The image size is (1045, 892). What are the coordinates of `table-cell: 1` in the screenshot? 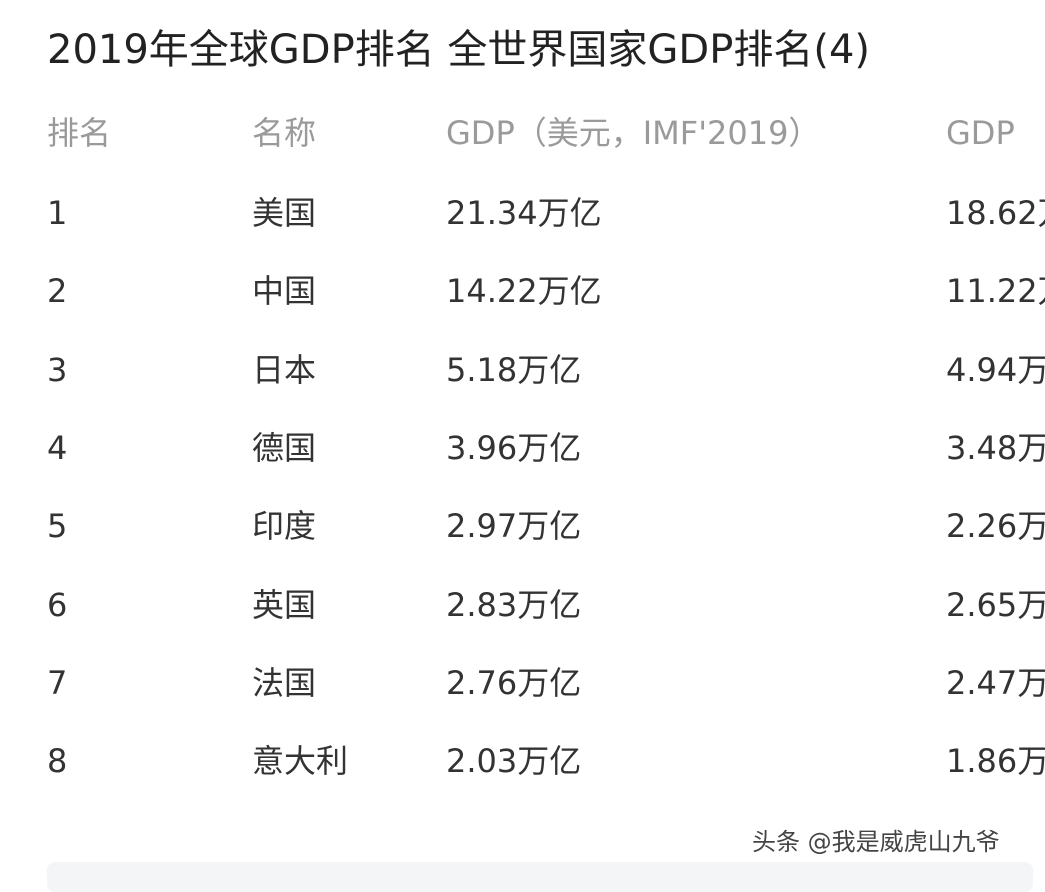 It's located at (57, 213).